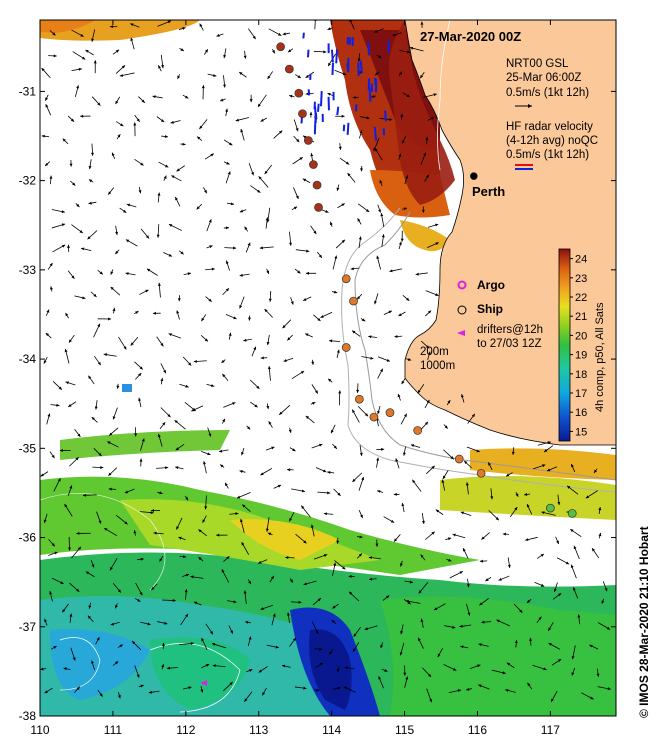 Image resolution: width=659 pixels, height=750 pixels. What do you see at coordinates (477, 730) in the screenshot?
I see `x-tick-label: 116` at bounding box center [477, 730].